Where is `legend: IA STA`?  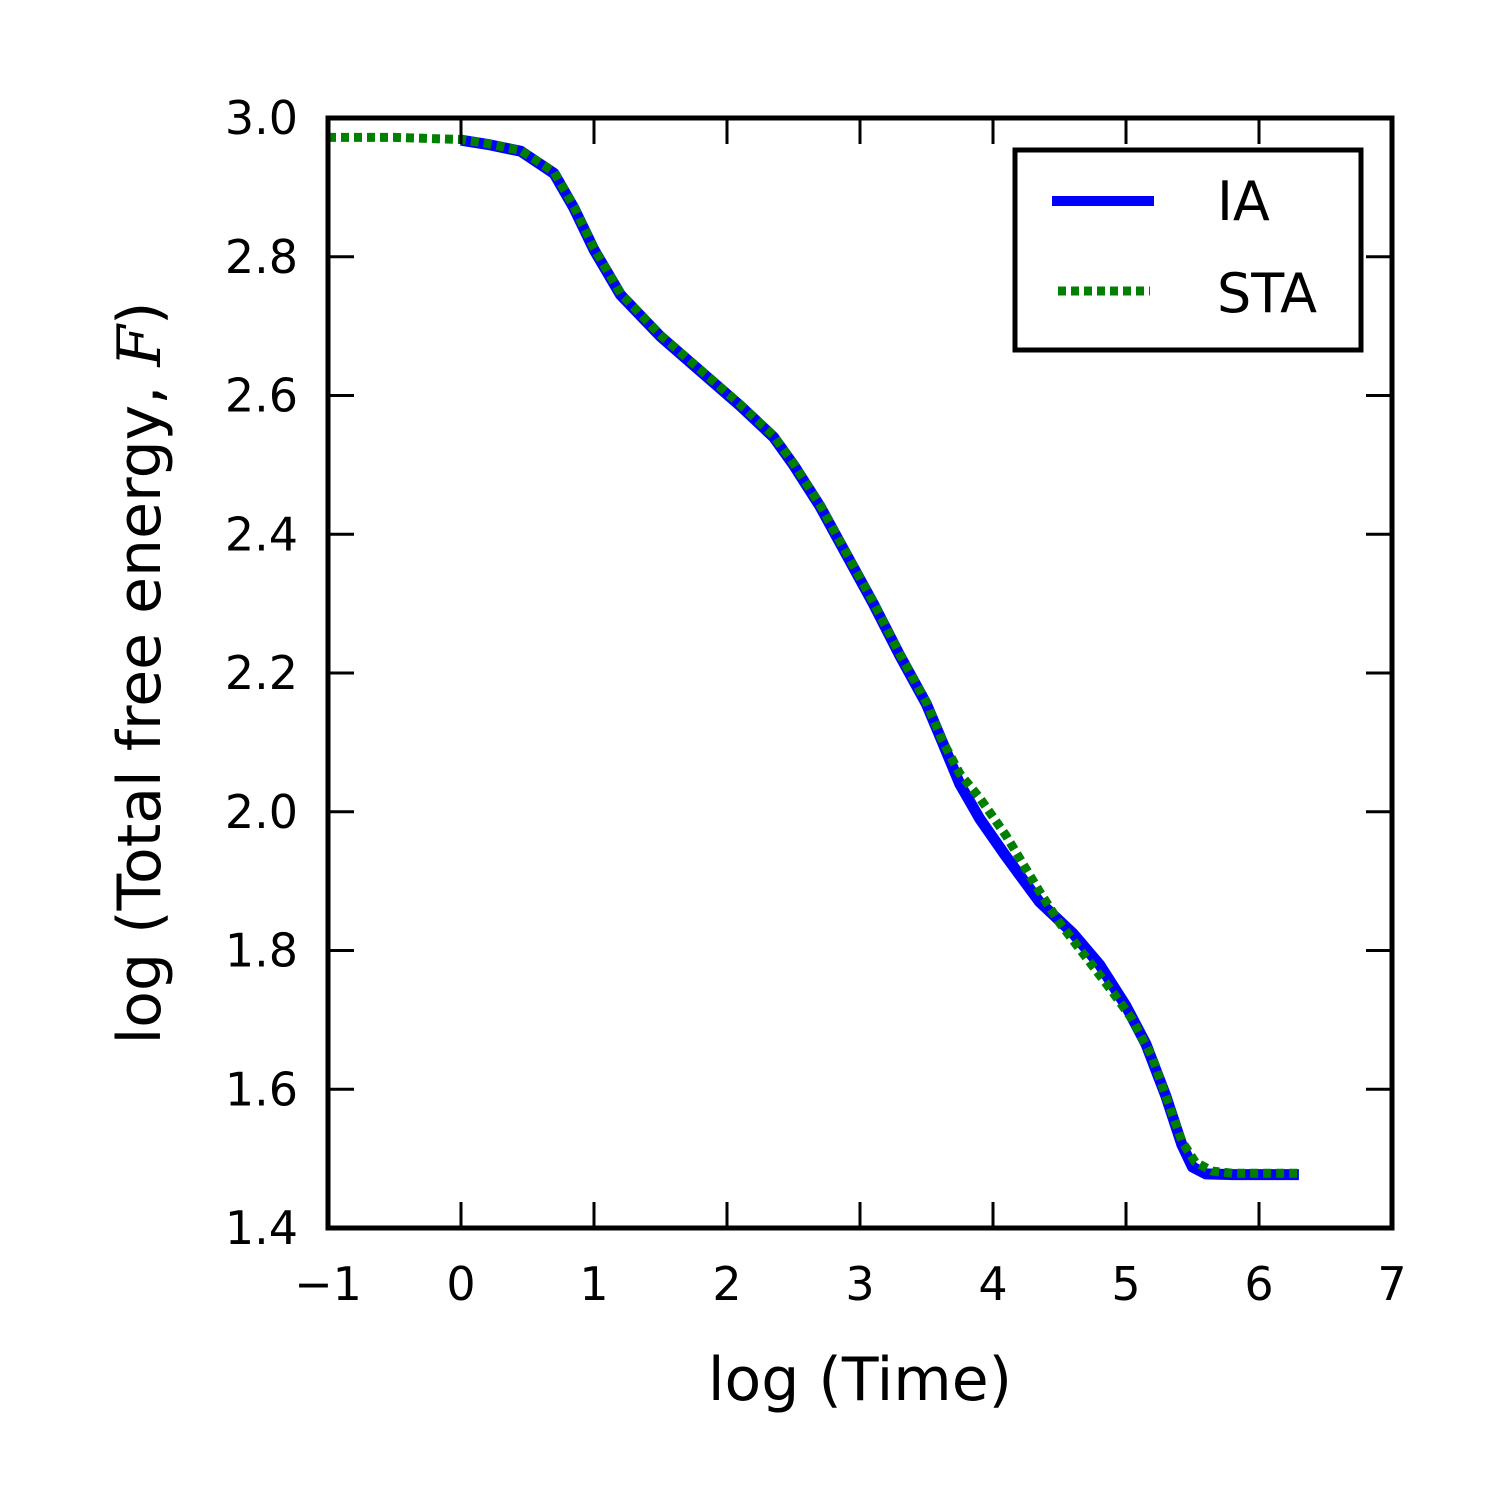
legend: IA STA is located at coordinates (1188, 250).